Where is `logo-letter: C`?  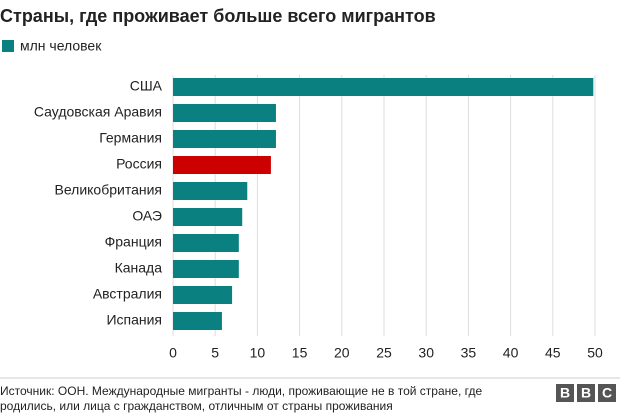 logo-letter: C is located at coordinates (607, 393).